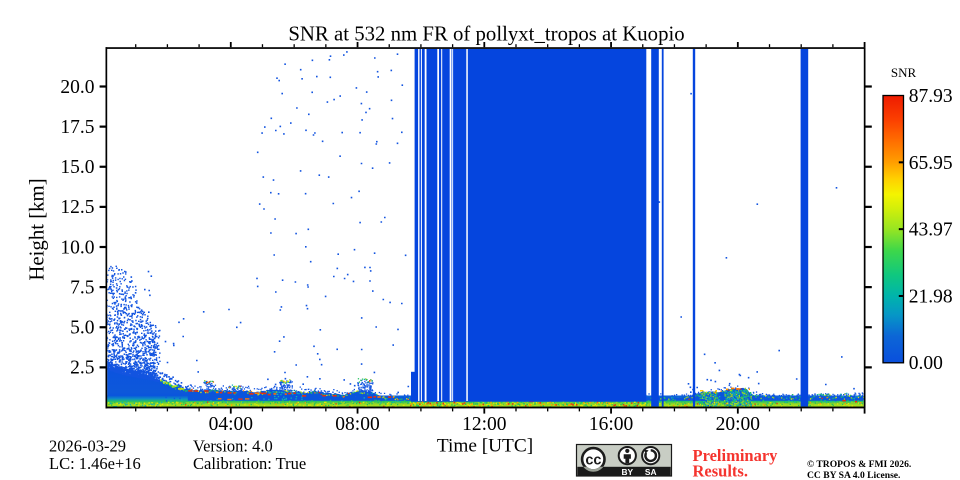  What do you see at coordinates (738, 424) in the screenshot?
I see `svg-text: 20:00` at bounding box center [738, 424].